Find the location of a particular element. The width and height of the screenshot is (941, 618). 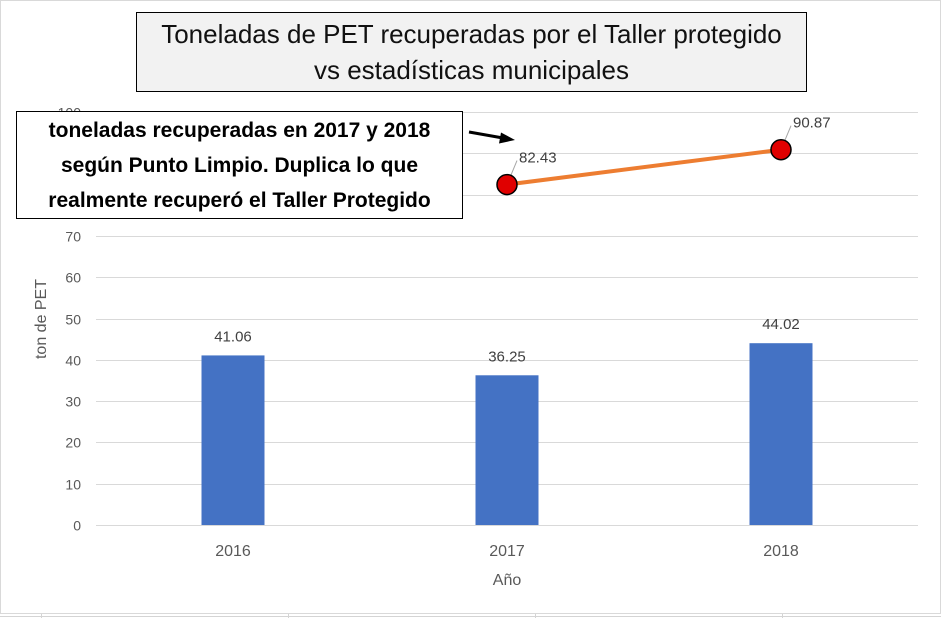

x-axis-ticks: 2016 2017 2018 is located at coordinates (507, 551).